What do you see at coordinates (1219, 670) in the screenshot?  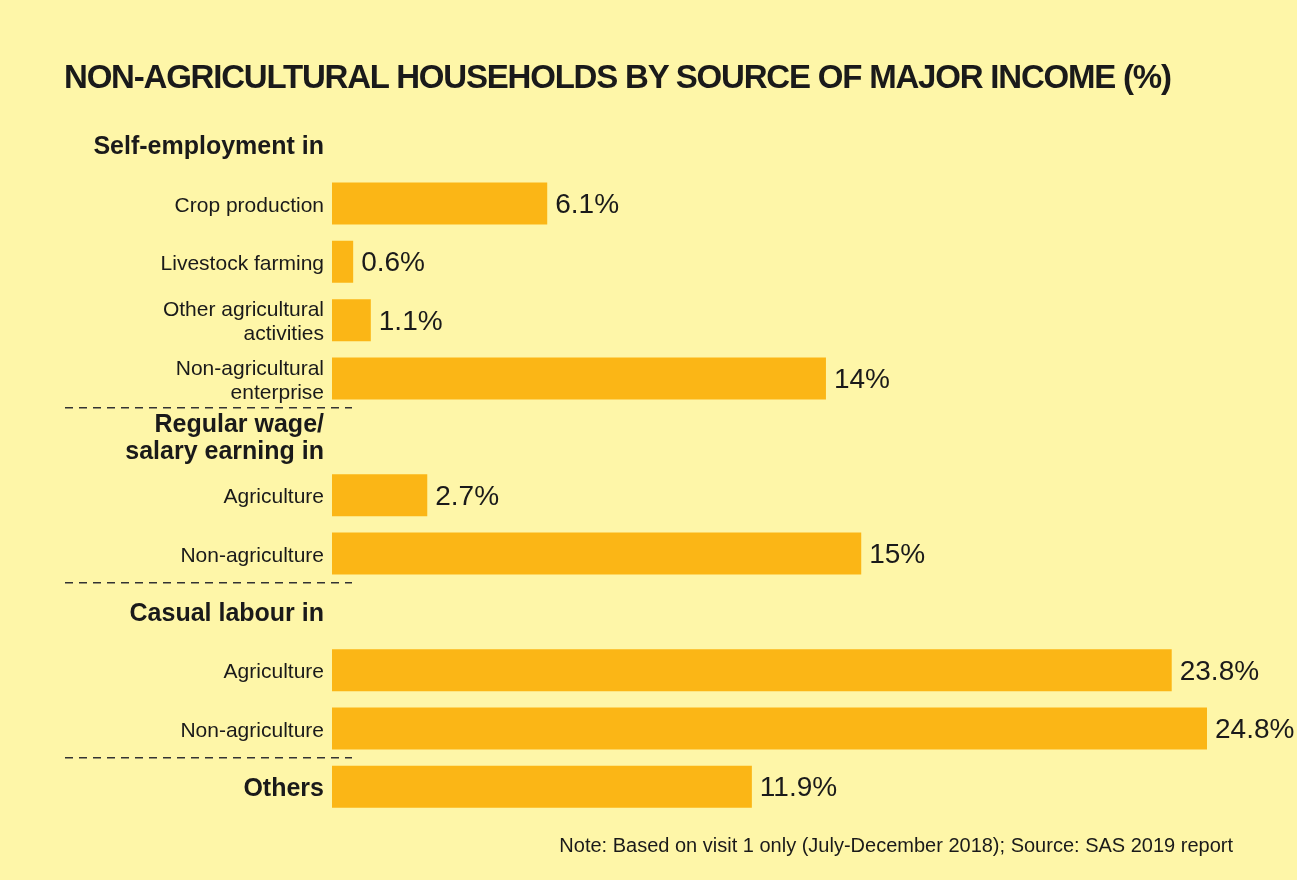 I see `data-label: 23.8%` at bounding box center [1219, 670].